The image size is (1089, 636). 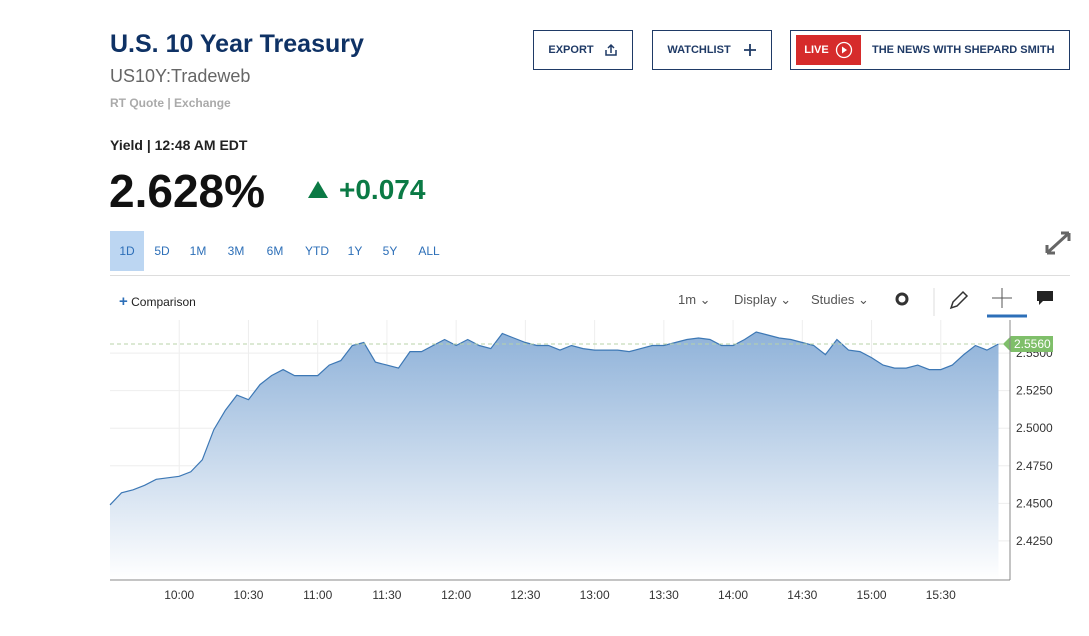 I want to click on x-tick-label: 14:00, so click(x=733, y=595).